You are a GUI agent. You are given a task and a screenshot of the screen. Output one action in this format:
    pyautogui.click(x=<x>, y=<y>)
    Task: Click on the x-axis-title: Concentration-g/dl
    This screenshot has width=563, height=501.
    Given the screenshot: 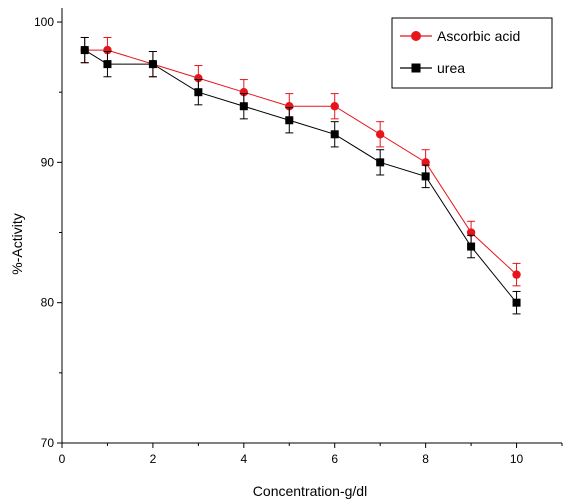 What is the action you would take?
    pyautogui.click(x=310, y=491)
    